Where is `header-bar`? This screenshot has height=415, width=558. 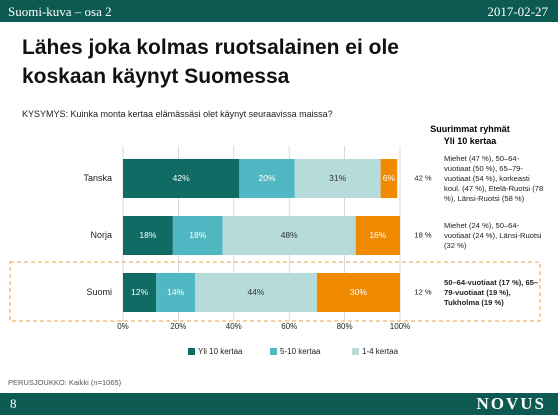
header-bar is located at coordinates (279, 11).